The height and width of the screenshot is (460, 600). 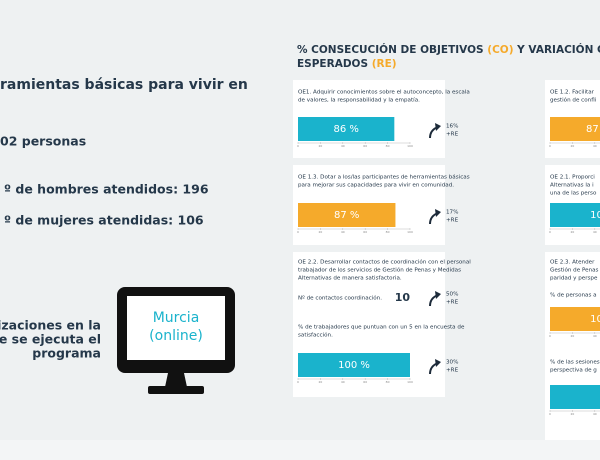 I want to click on variation-value: 16%, so click(x=452, y=127).